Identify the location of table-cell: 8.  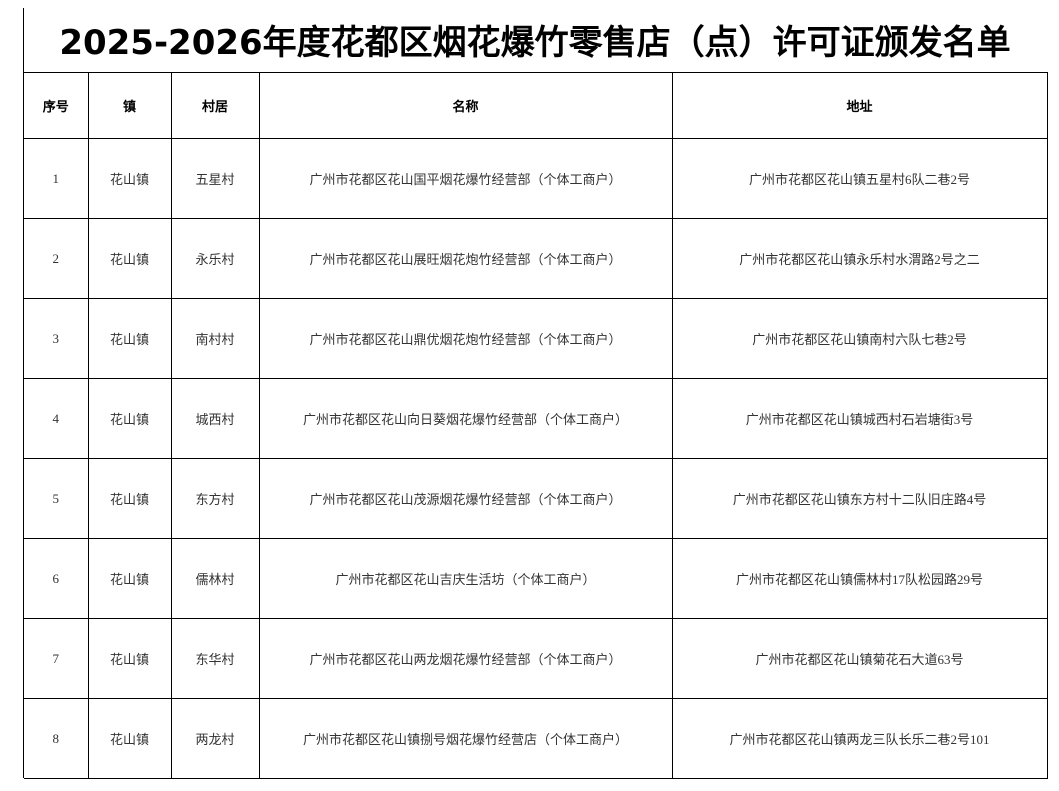
(56, 738).